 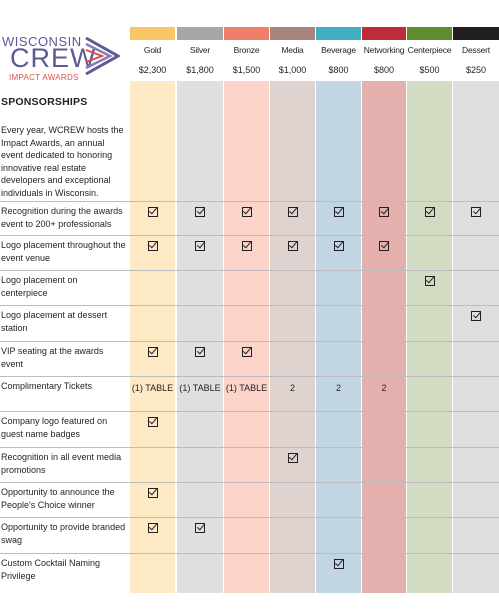 I want to click on column-header-dessert: Dessert $250, so click(x=476, y=51).